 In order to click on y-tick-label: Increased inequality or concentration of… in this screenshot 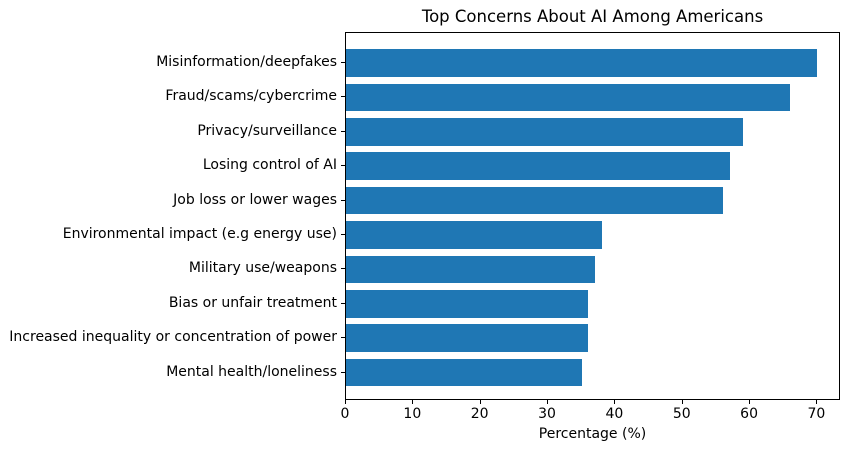, I will do `click(173, 337)`.